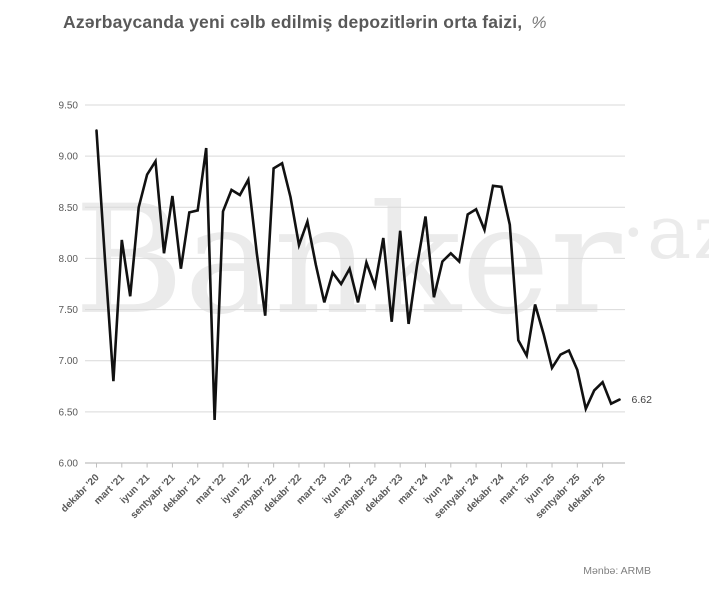 This screenshot has height=600, width=709. I want to click on y-tick-label: 7.00, so click(69, 361).